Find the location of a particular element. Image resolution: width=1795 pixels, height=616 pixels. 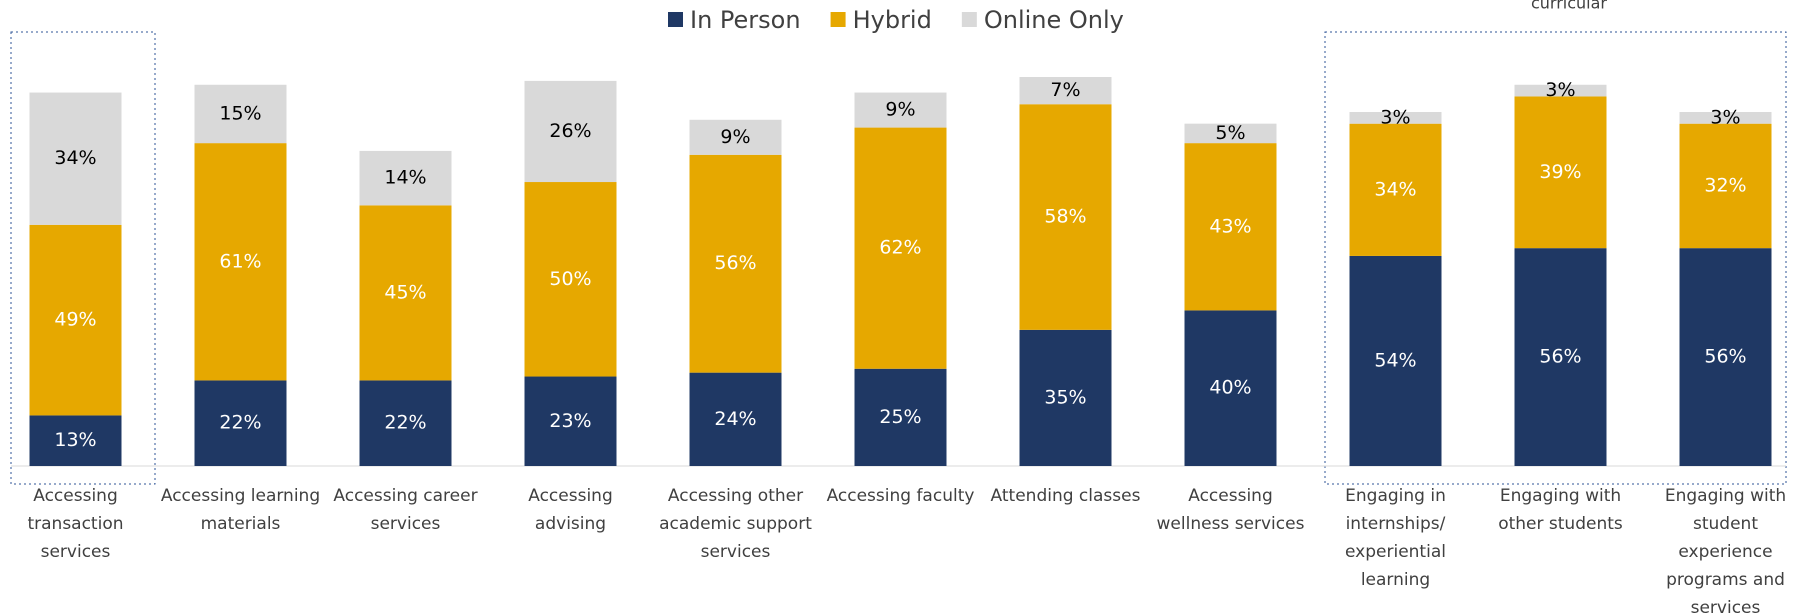

data-label: 50% is located at coordinates (570, 279).